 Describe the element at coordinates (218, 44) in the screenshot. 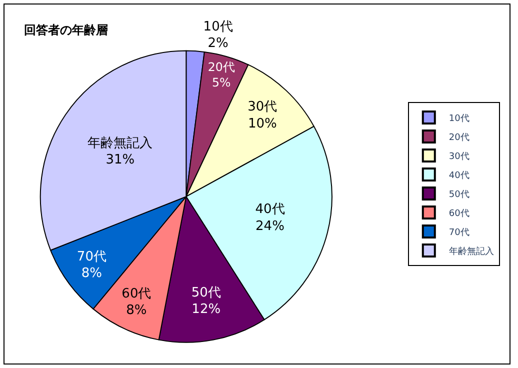

I see `data-label: 2%` at that location.